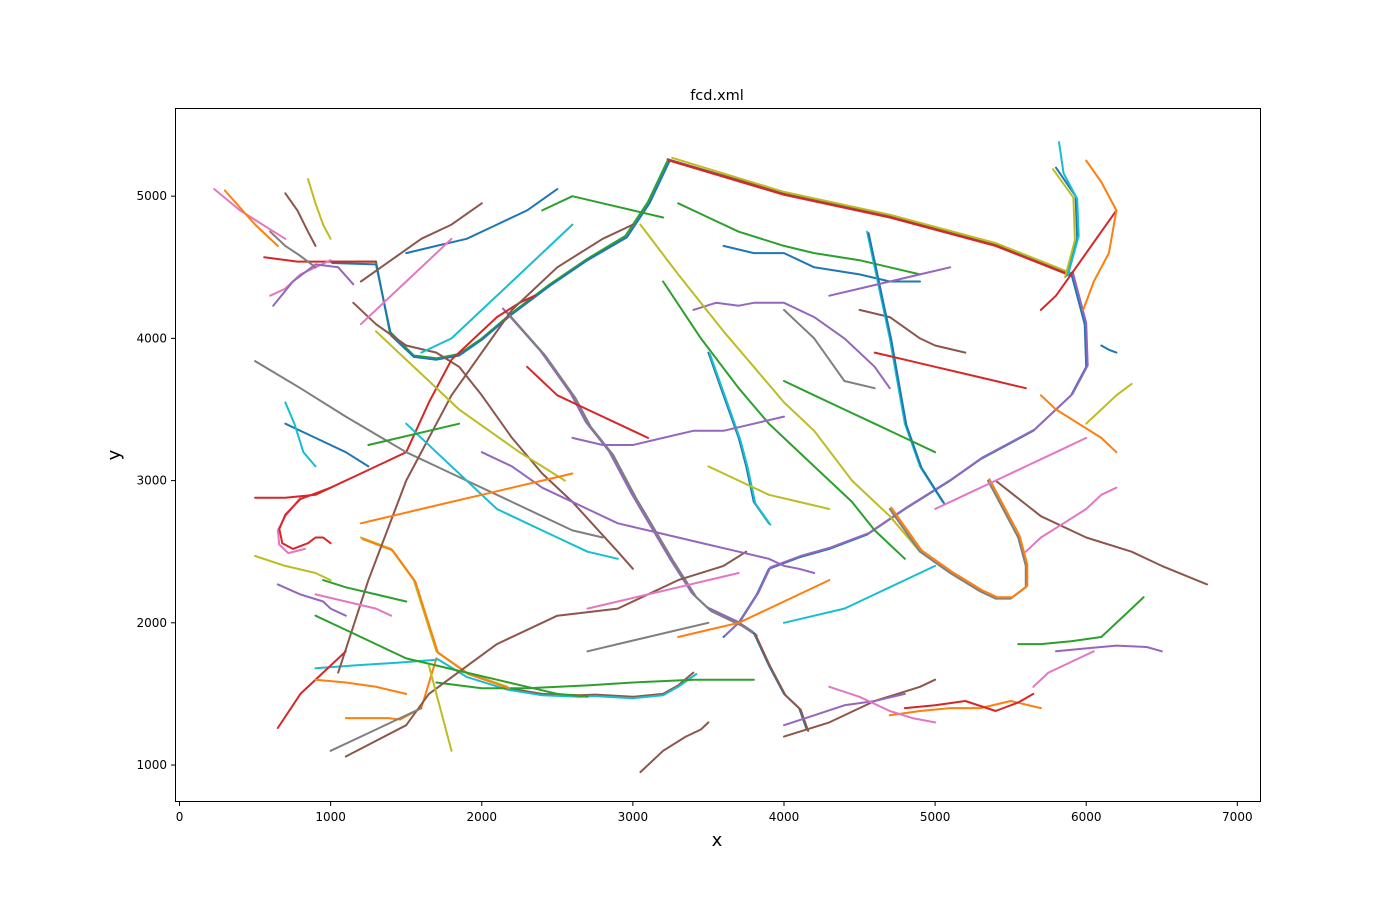  I want to click on y-tick-label: 4000, so click(151, 338).